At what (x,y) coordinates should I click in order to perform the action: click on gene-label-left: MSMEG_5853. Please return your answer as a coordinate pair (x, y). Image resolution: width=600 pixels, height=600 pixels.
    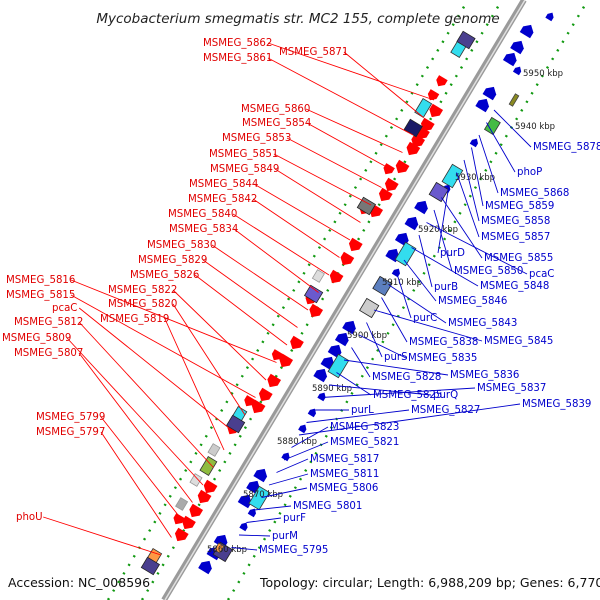
    Looking at the image, I should click on (256, 138).